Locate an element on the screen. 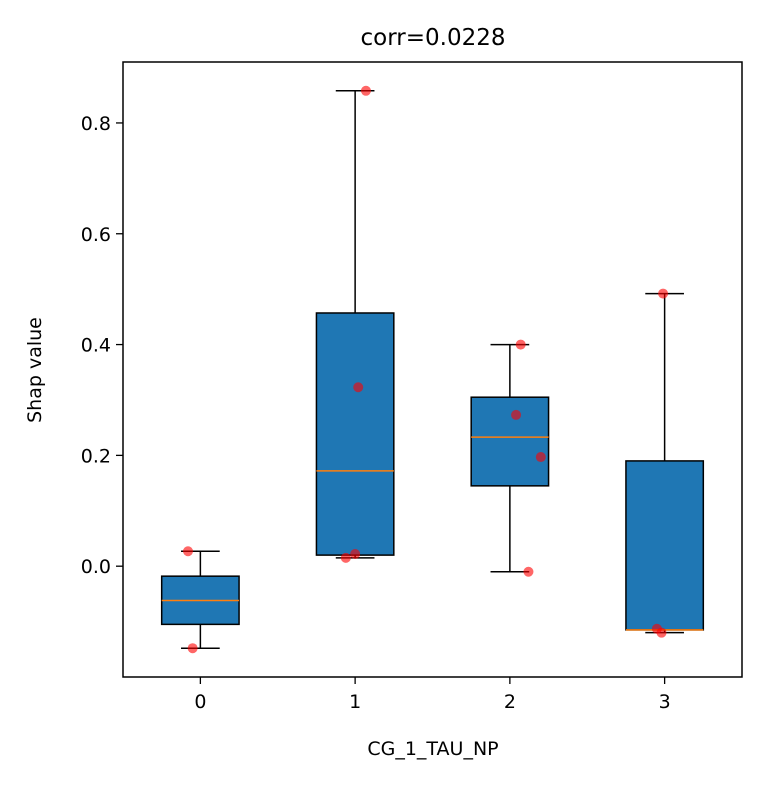 The width and height of the screenshot is (762, 785). y-tick-label: 0.2 is located at coordinates (96, 456).